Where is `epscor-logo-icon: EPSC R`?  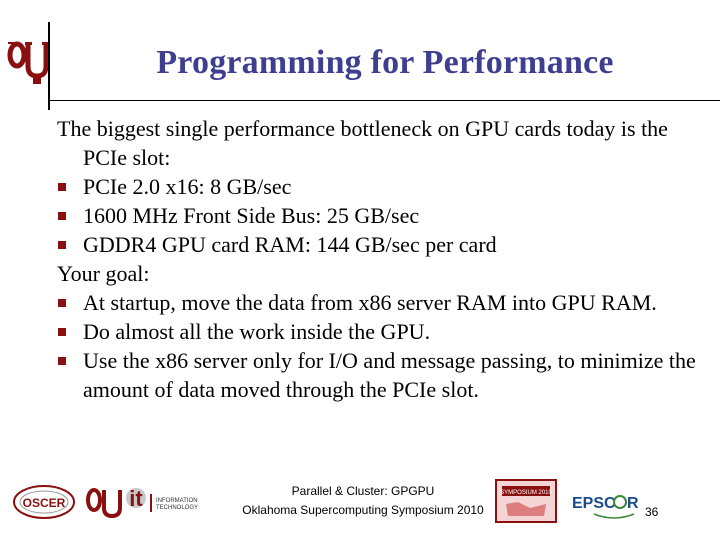 epscor-logo-icon: EPSC R is located at coordinates (605, 507).